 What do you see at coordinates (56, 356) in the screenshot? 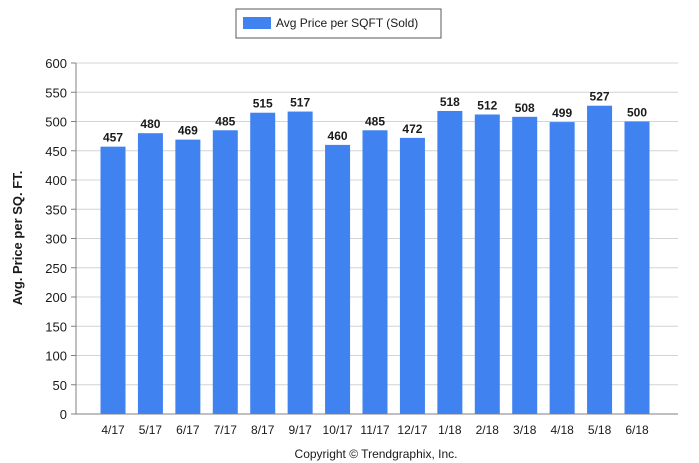
I see `y-tick-label: 100` at bounding box center [56, 356].